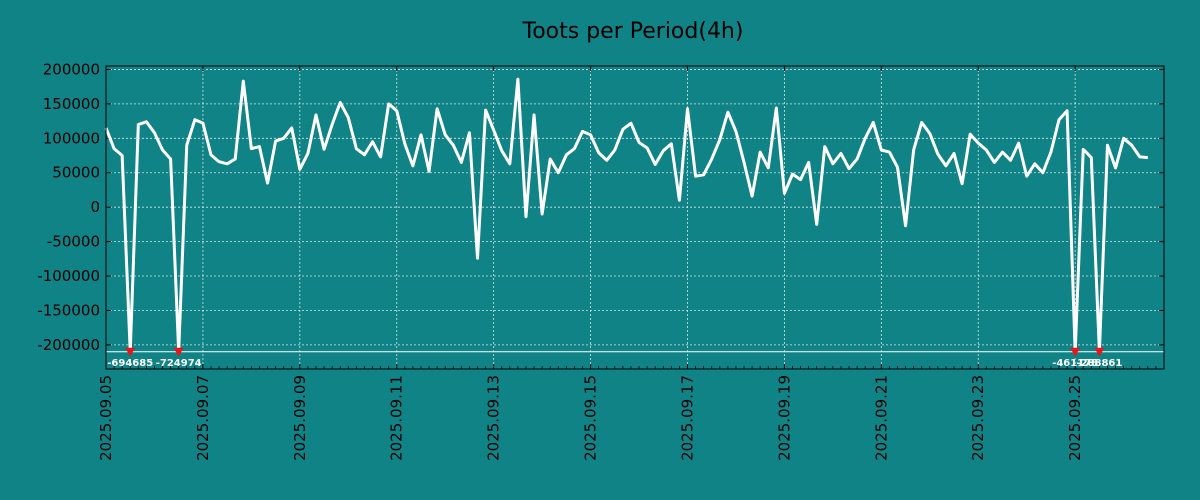 The image size is (1200, 500). Describe the element at coordinates (95, 207) in the screenshot. I see `y-tick-label: 0` at that location.